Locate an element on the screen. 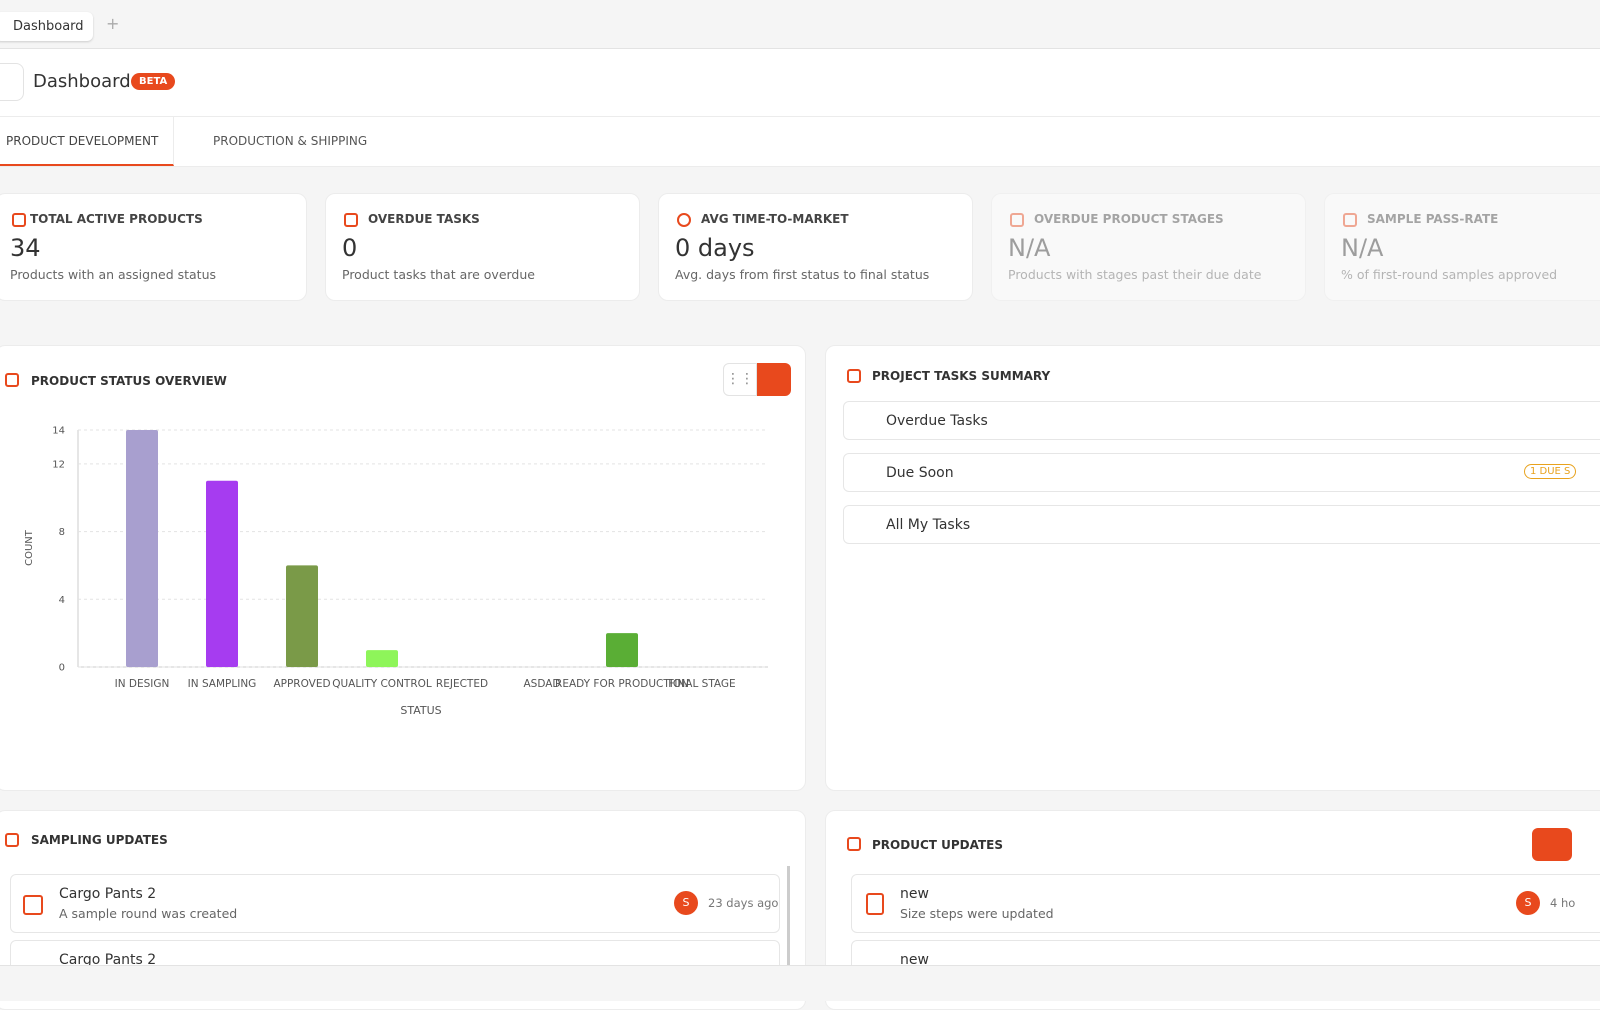  x-tick-label: FINAL STAGE is located at coordinates (701, 684).